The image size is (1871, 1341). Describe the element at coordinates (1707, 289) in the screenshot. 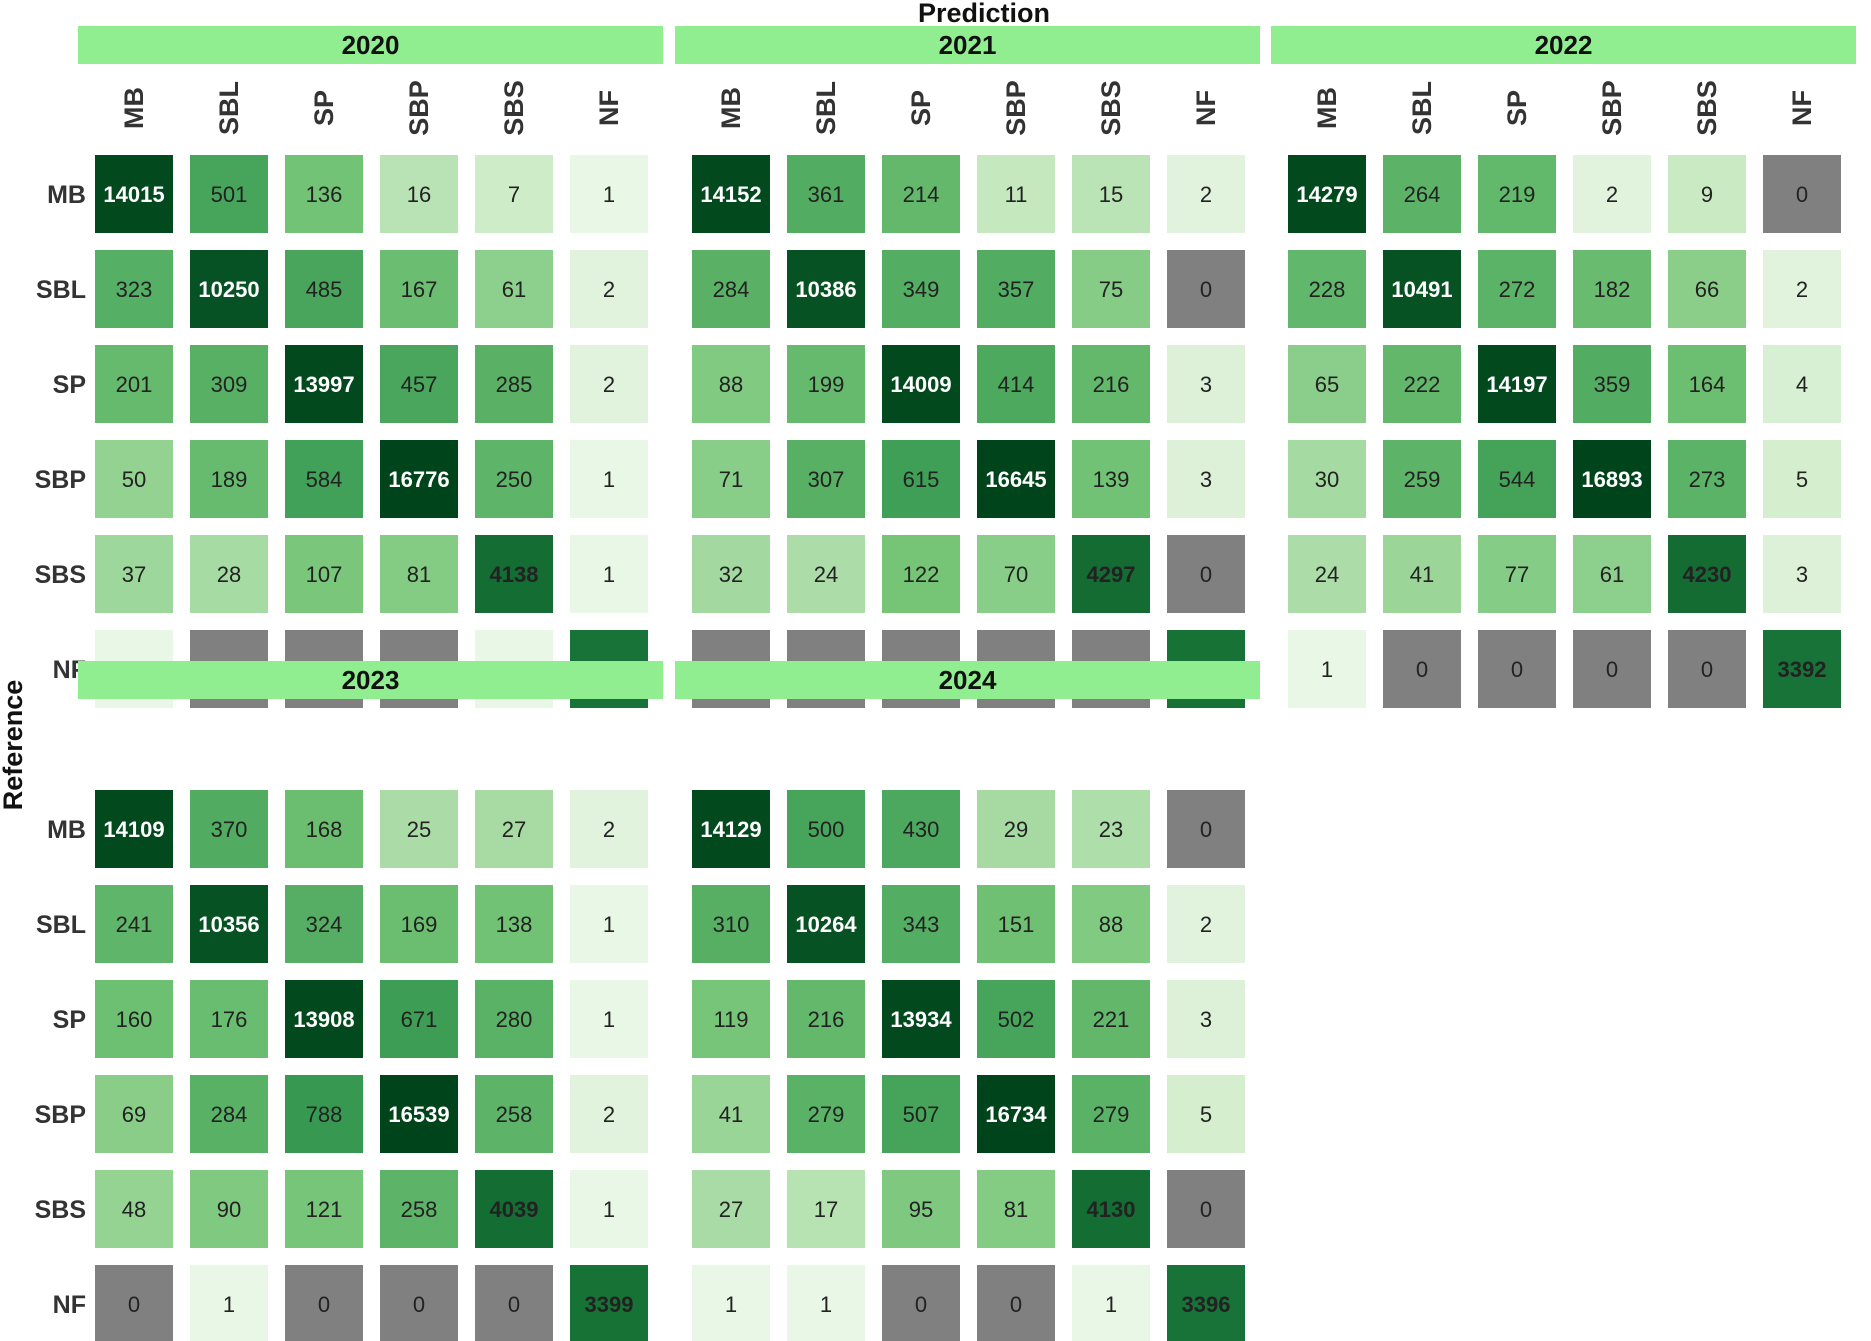

I see `cell-value: 66` at that location.